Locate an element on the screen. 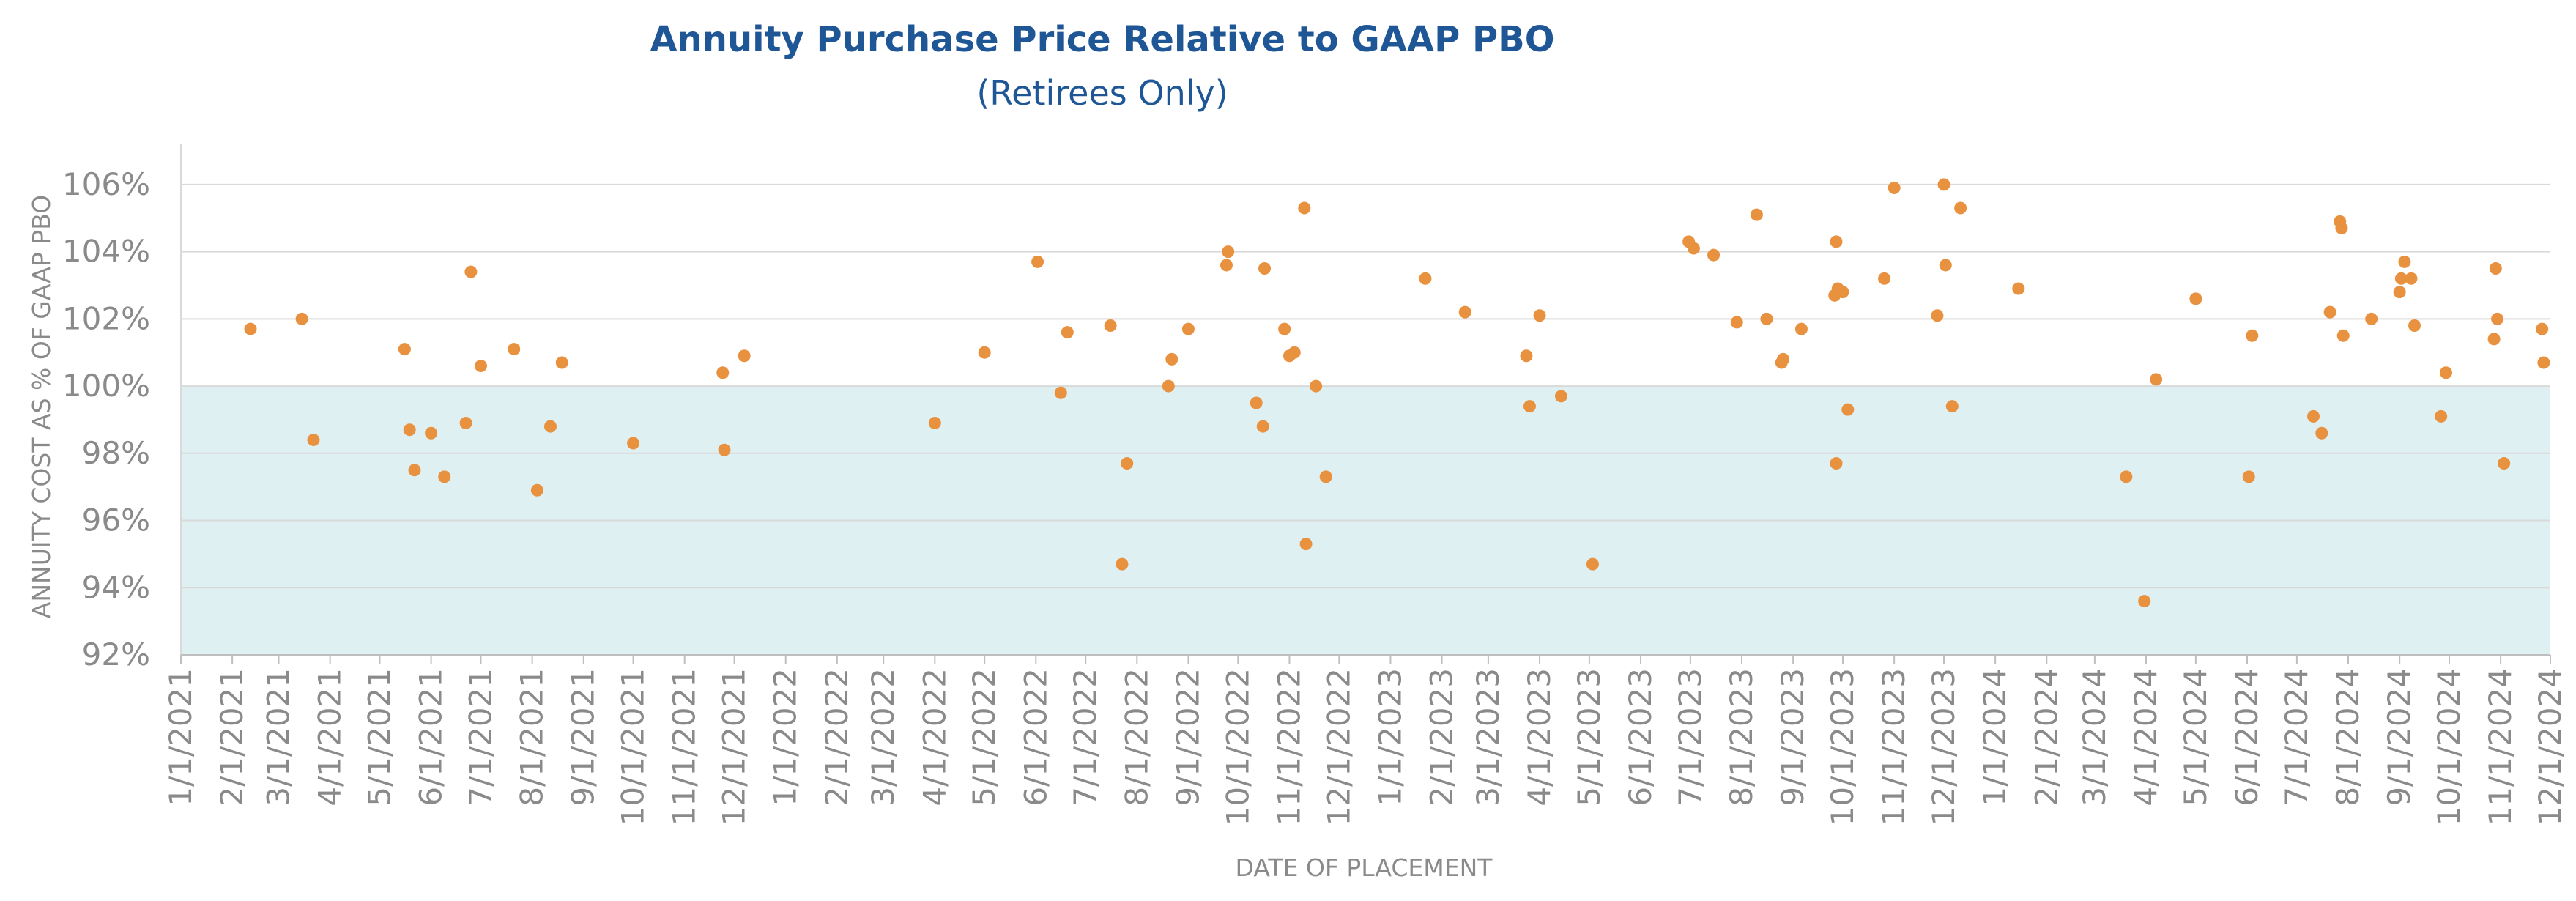  x-tick-label: 12/1/2021 is located at coordinates (734, 747).